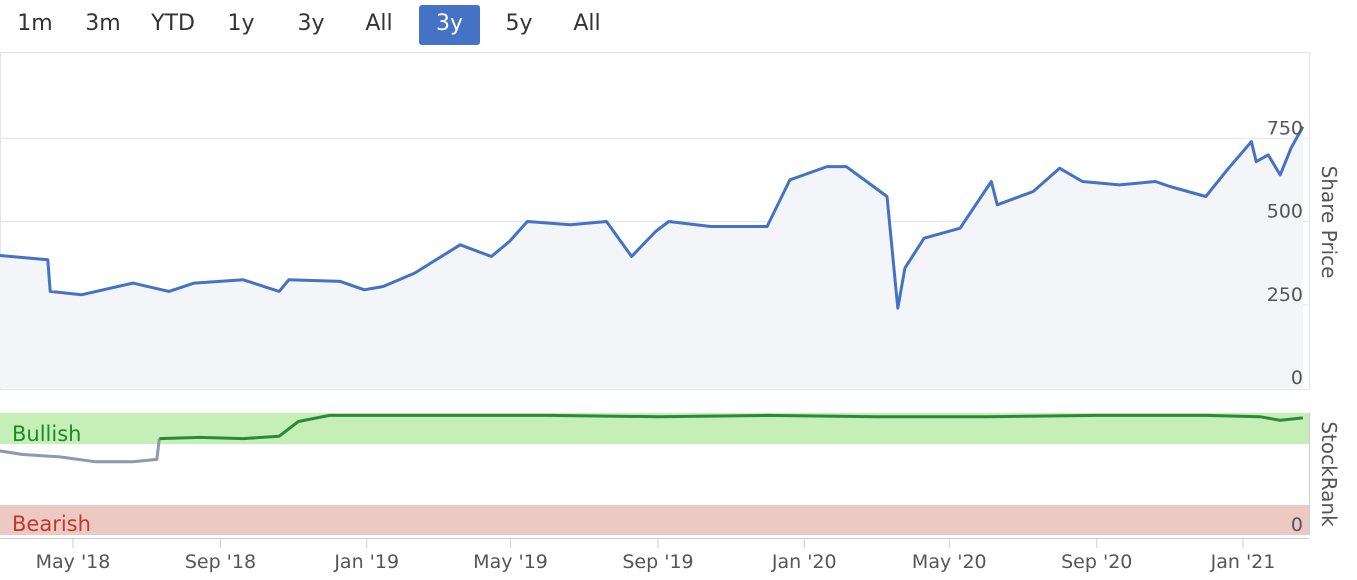 The width and height of the screenshot is (1357, 580). Describe the element at coordinates (731, 427) in the screenshot. I see `stockrank-line-bullish` at that location.